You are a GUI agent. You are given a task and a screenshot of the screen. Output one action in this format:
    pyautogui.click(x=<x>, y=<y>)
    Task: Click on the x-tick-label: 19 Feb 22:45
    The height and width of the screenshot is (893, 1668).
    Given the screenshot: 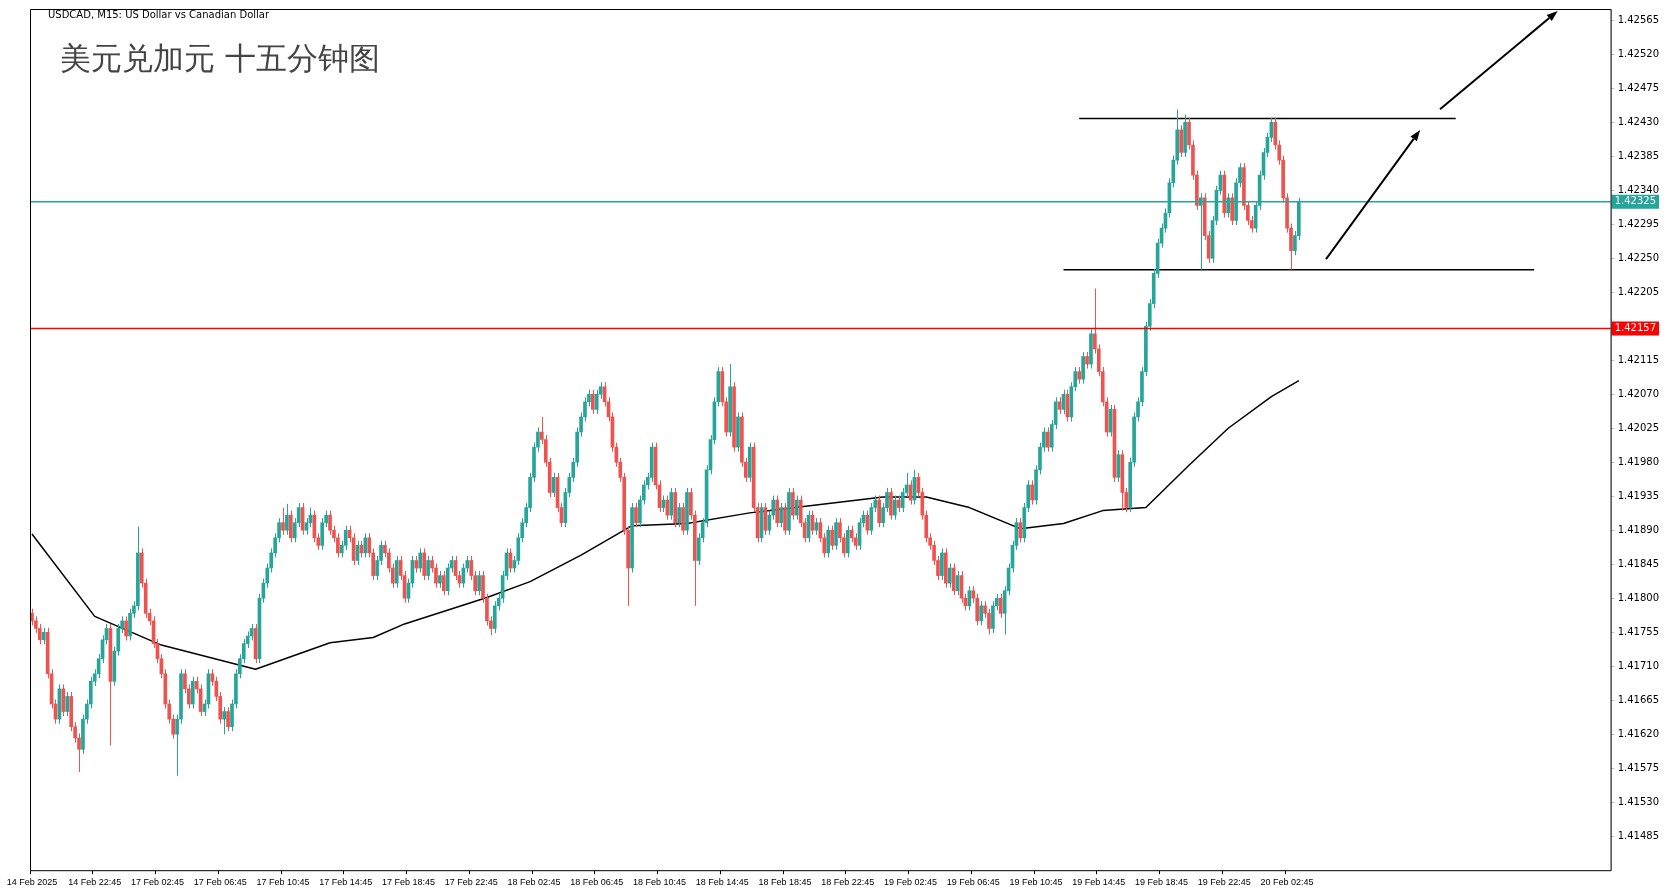 What is the action you would take?
    pyautogui.click(x=1224, y=882)
    